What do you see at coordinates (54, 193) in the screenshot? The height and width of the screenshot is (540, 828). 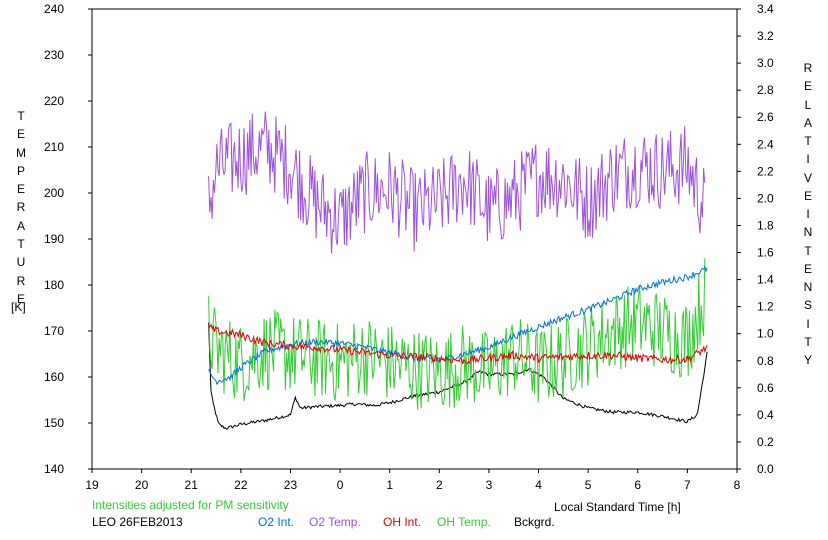 I see `left-tick-label: 200` at bounding box center [54, 193].